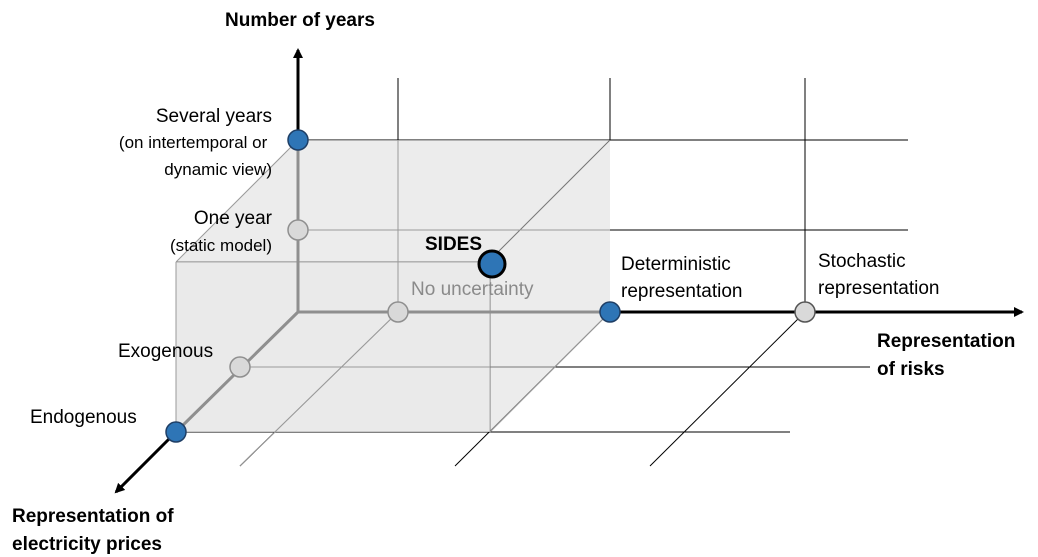 This screenshot has height=557, width=1038. What do you see at coordinates (492, 264) in the screenshot?
I see `point-sides` at bounding box center [492, 264].